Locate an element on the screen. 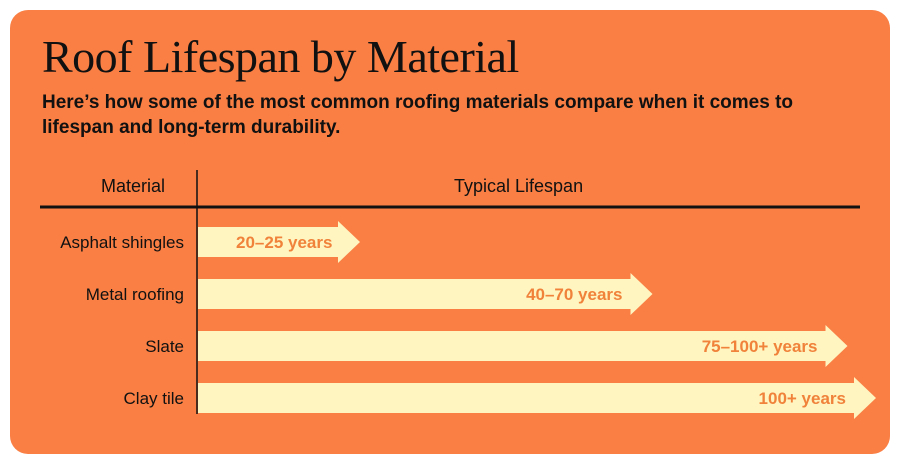  lifespan-value-slate: 75–100+ years is located at coordinates (760, 346).